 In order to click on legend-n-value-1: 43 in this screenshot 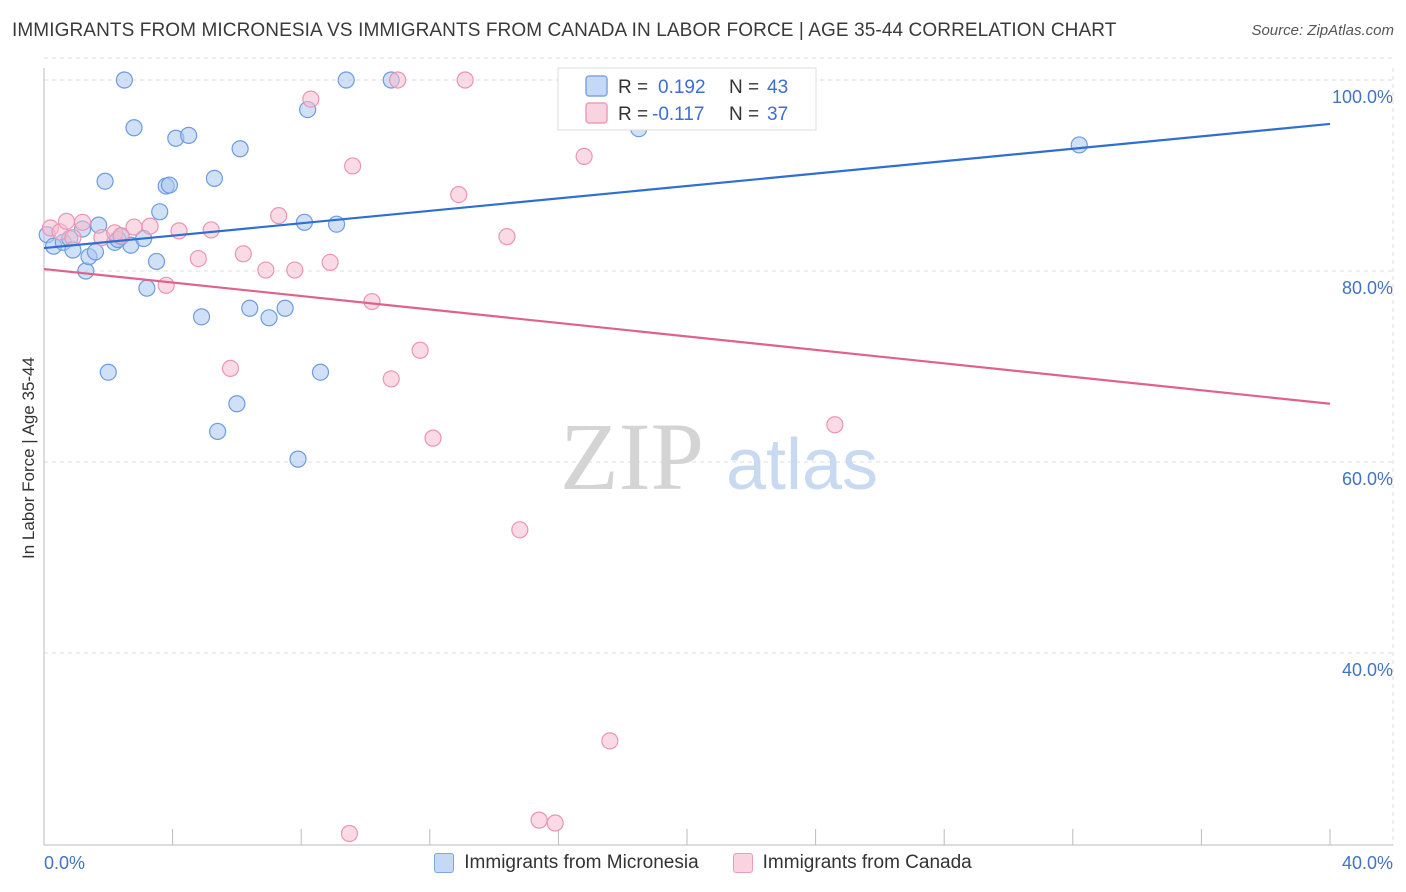, I will do `click(777, 87)`.